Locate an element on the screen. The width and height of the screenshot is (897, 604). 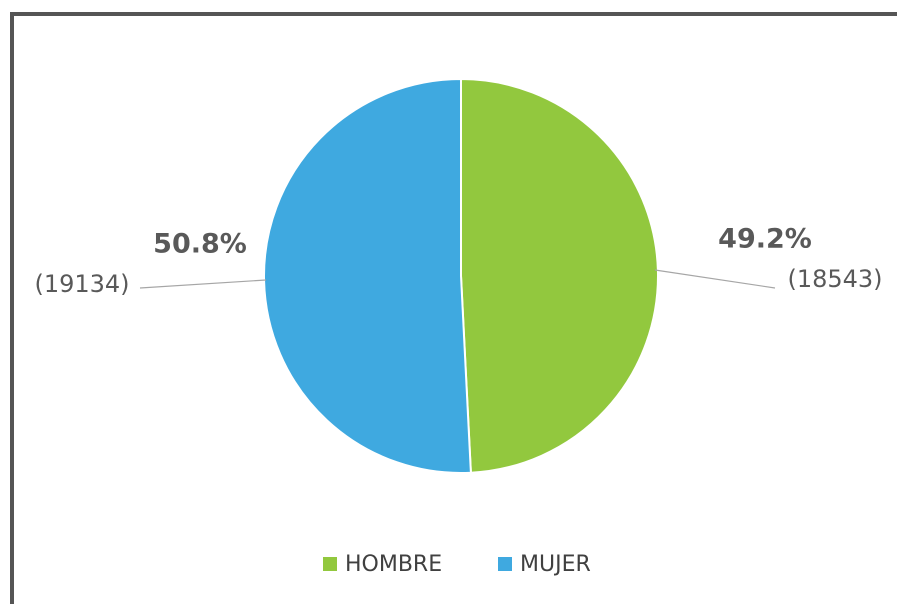
count-label: (19134) is located at coordinates (81, 284).